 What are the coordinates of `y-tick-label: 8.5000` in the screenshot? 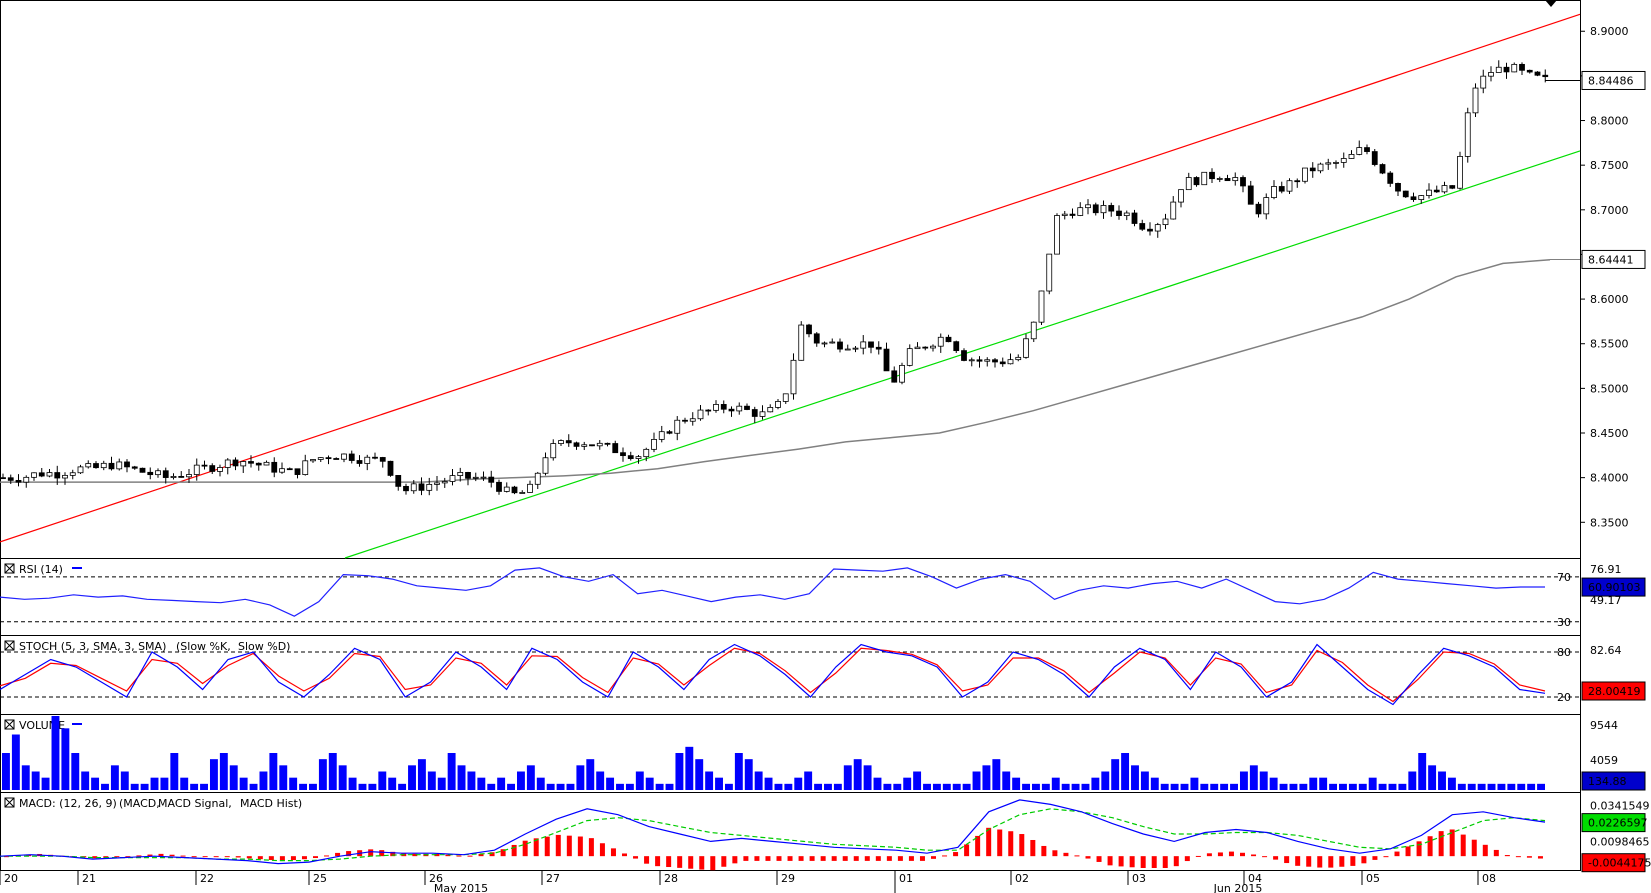 It's located at (1609, 388).